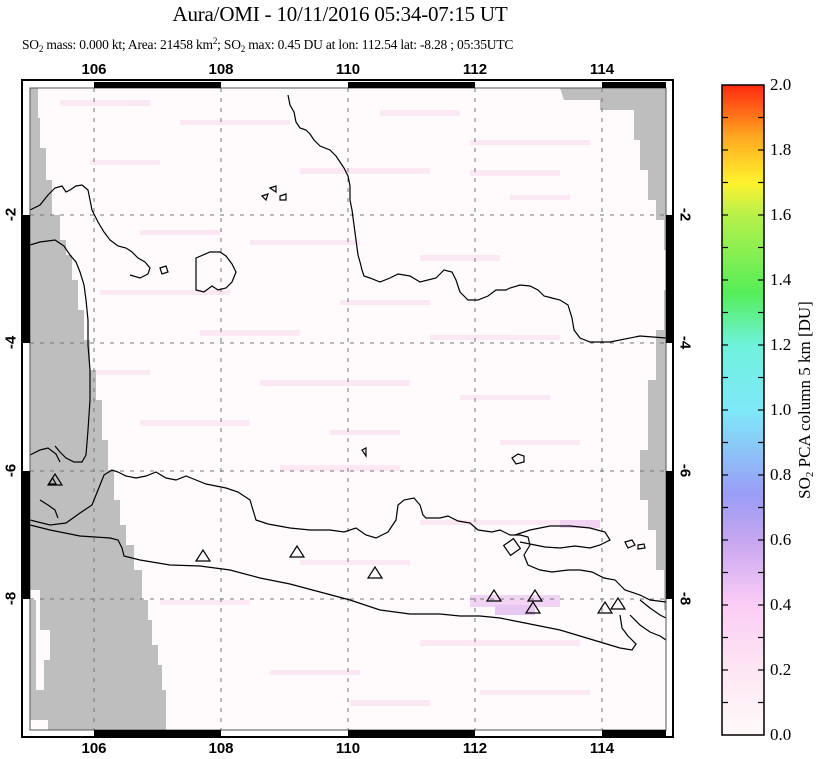 The image size is (823, 759). I want to click on mass-area-text: mass: 0.000 kt; Area: 21458 km, so click(128, 44).